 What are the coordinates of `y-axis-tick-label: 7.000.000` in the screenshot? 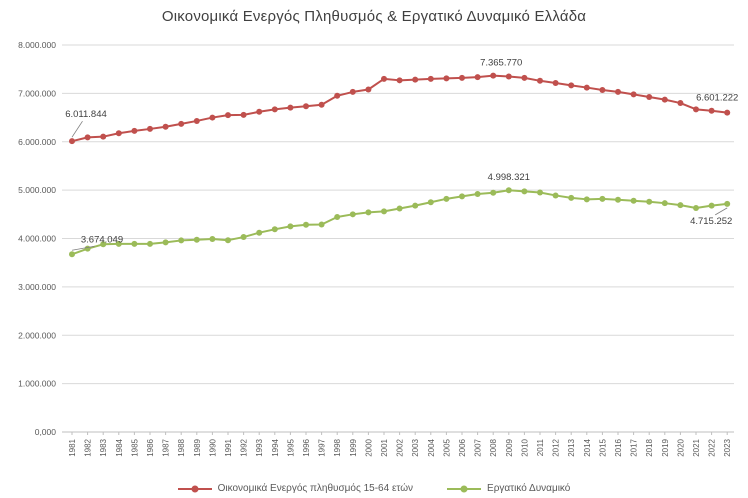 It's located at (37, 93).